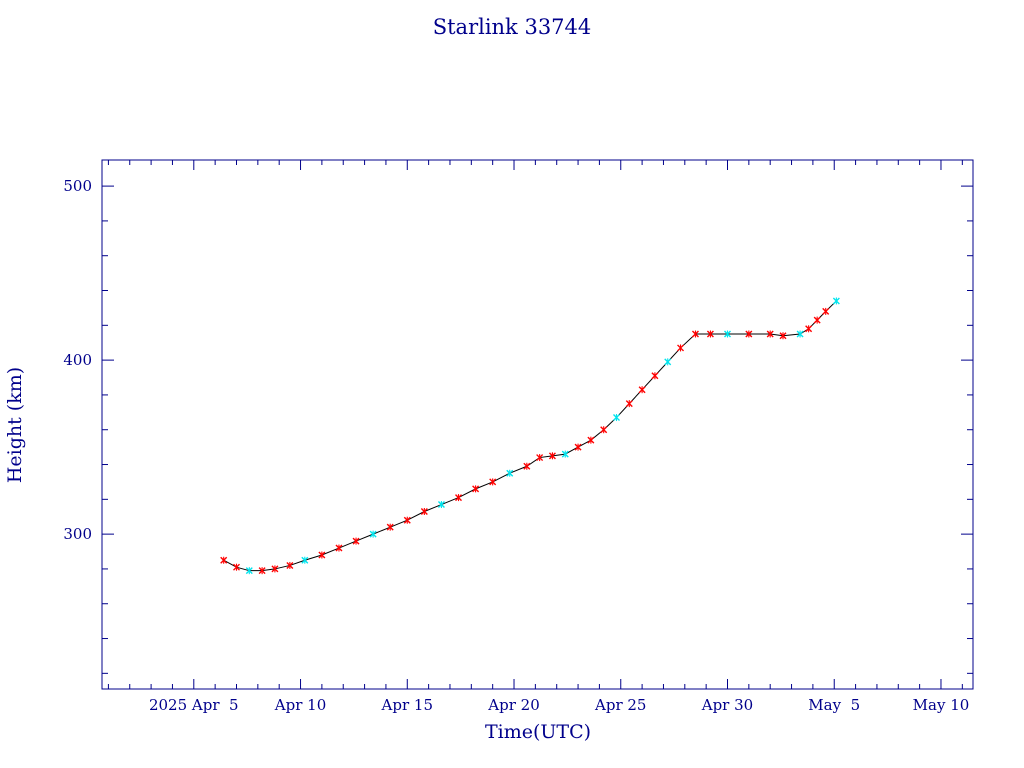 The width and height of the screenshot is (1024, 768). Describe the element at coordinates (15, 425) in the screenshot. I see `y-axis-label: Height (km)` at that location.